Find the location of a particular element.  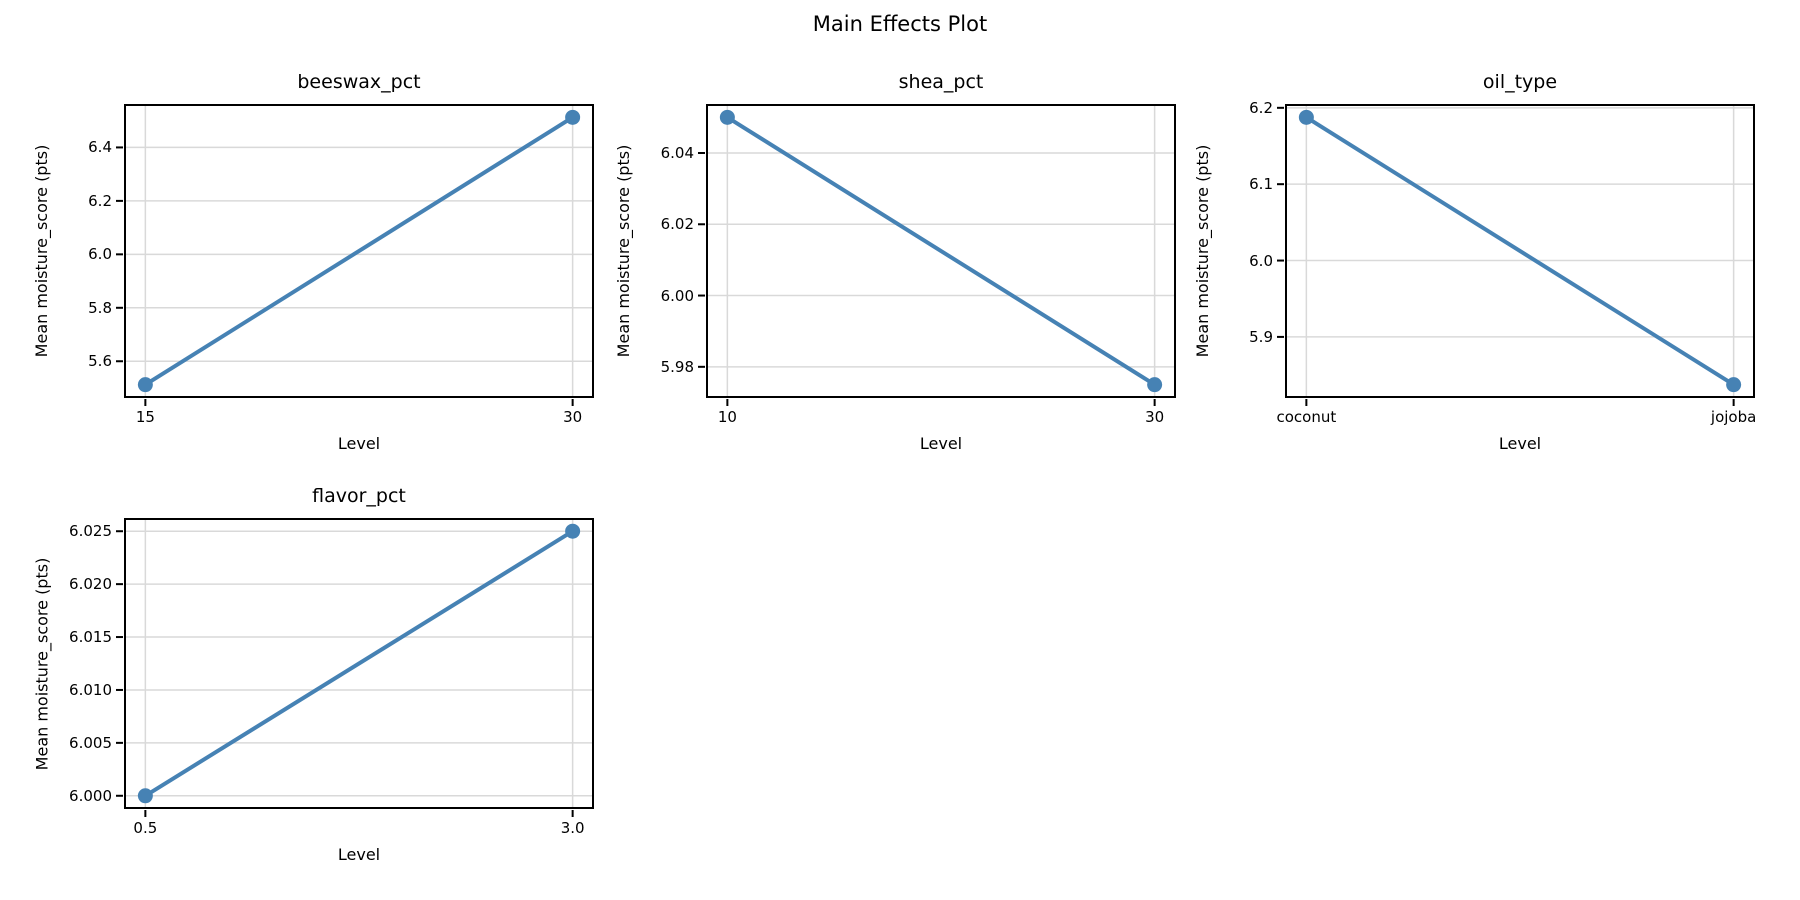

y-tick-label: 6.020 is located at coordinates (90, 584).